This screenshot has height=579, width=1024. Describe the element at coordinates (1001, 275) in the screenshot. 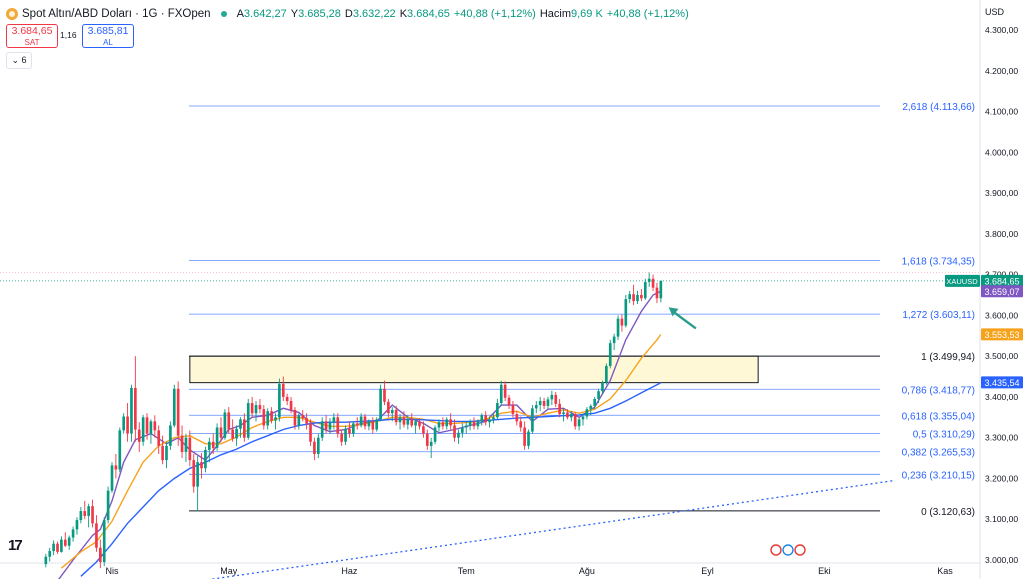

I see `y-tick-label: 3.700,00` at that location.